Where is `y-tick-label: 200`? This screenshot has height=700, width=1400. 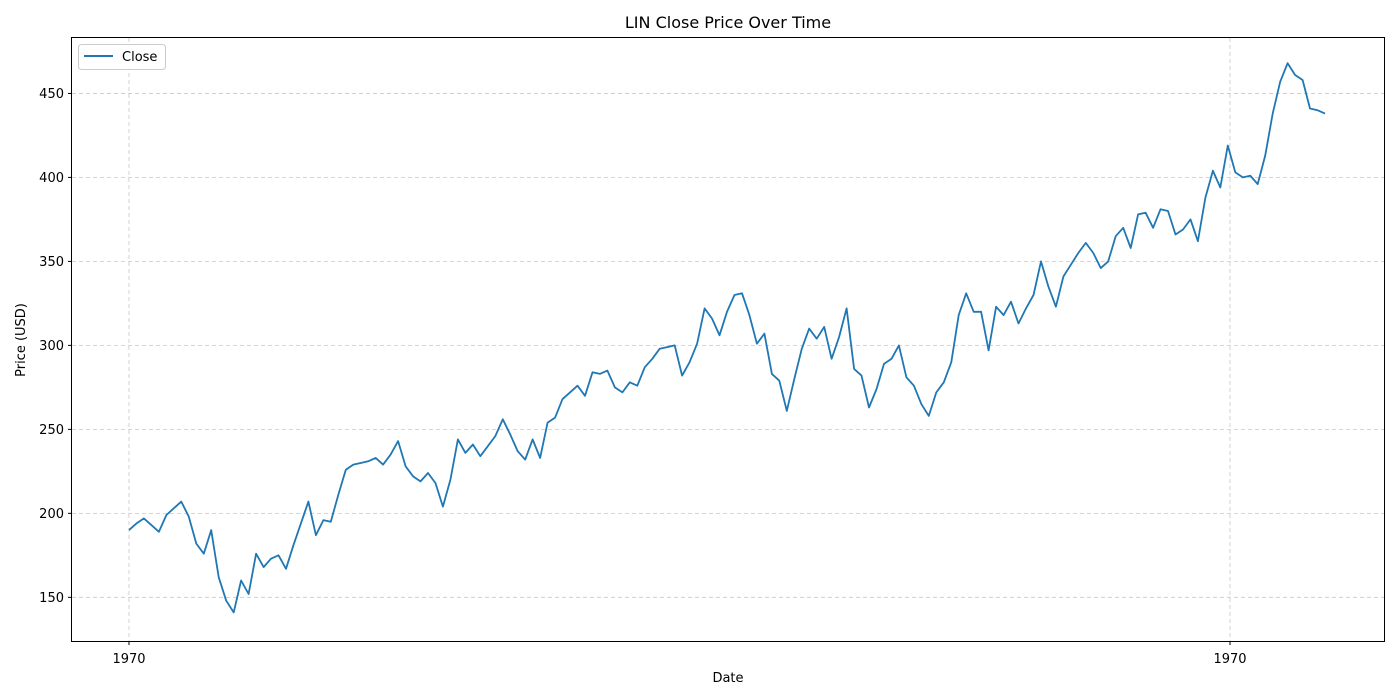
y-tick-label: 200 is located at coordinates (51, 514).